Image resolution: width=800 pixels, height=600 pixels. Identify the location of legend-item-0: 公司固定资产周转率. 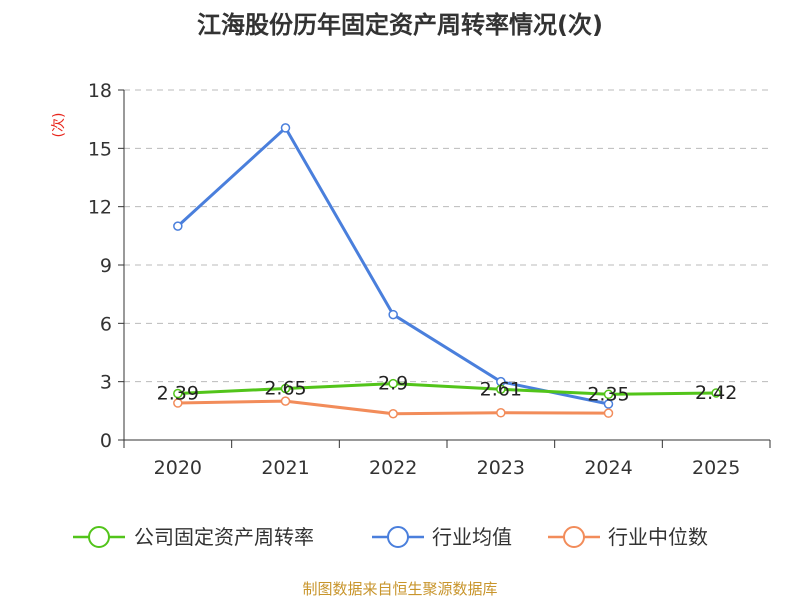
(193, 537).